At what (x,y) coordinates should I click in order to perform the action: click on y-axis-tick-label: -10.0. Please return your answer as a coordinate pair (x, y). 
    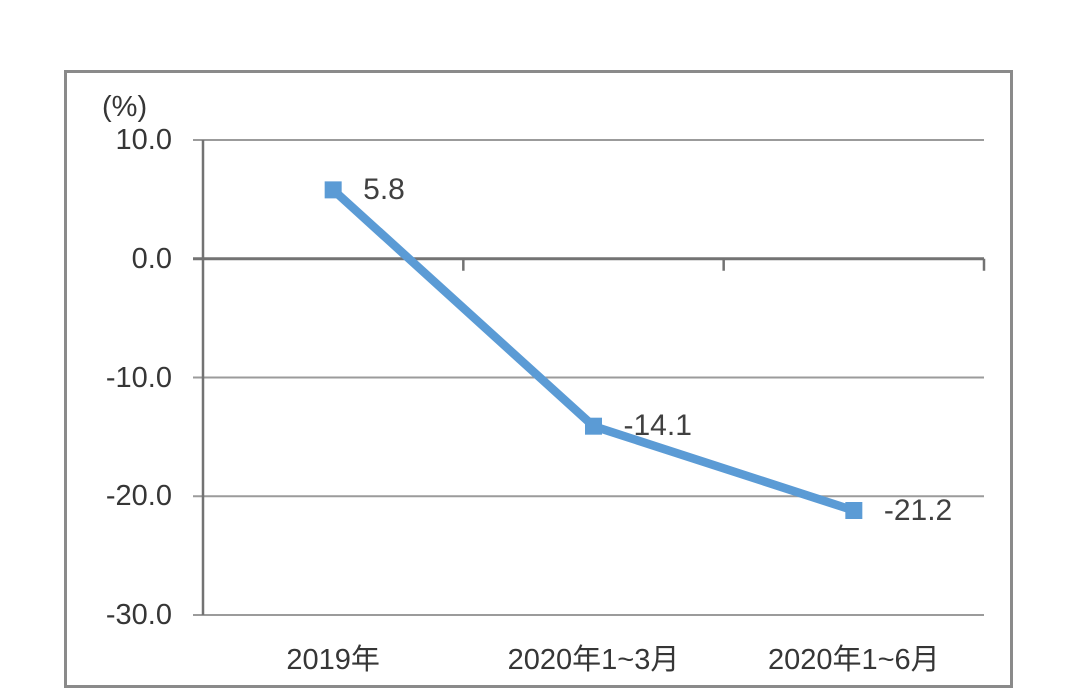
    Looking at the image, I should click on (138, 377).